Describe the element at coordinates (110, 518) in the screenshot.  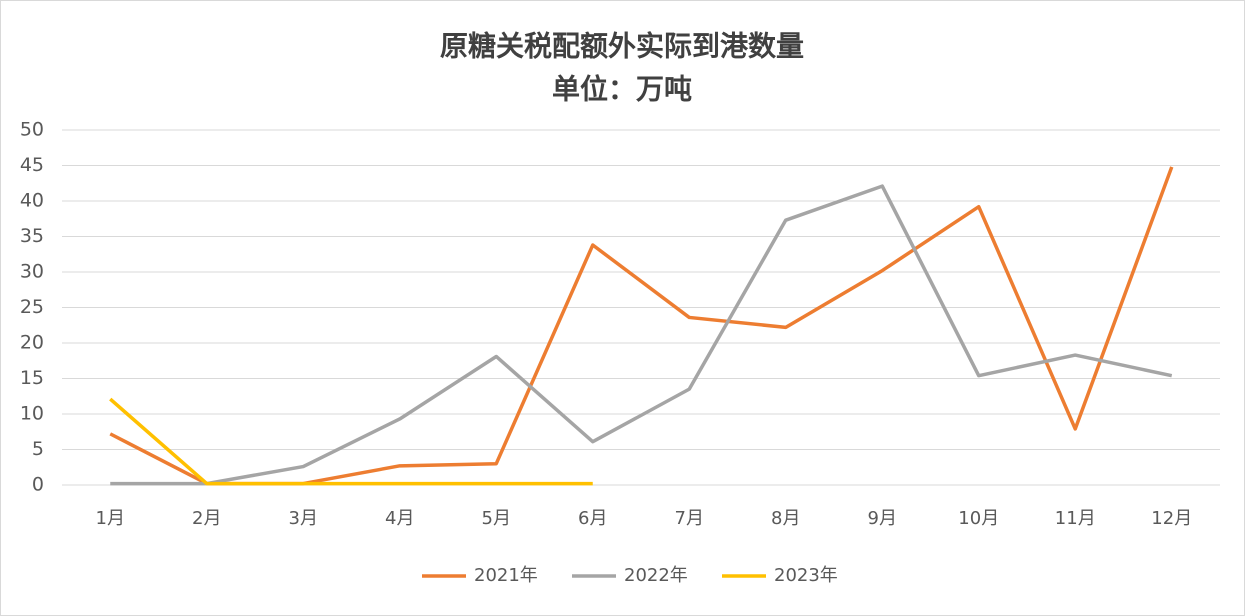
I see `x-tick-label: 1月` at that location.